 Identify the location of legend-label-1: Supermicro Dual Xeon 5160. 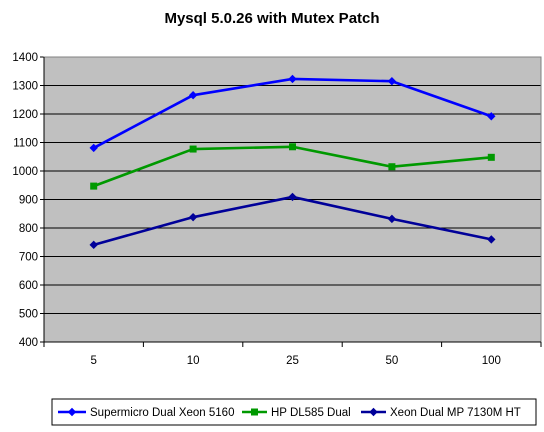
(162, 413).